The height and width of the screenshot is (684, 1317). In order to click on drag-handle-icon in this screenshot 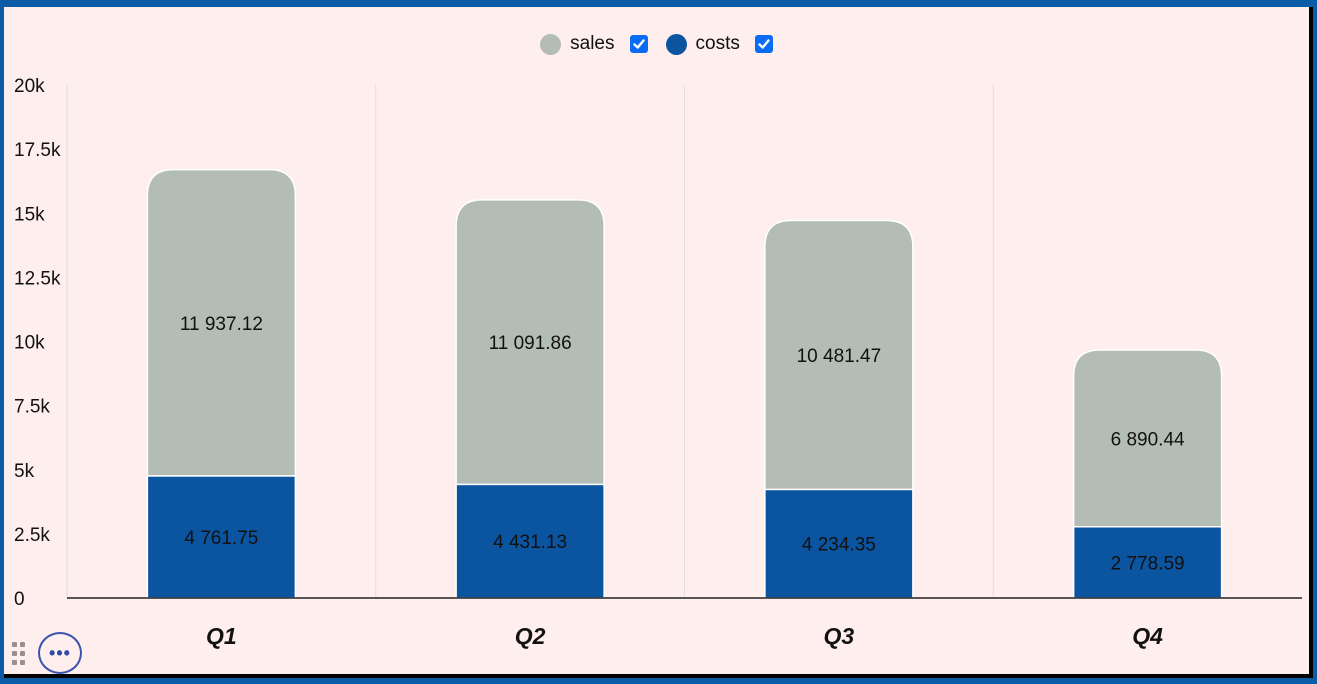, I will do `click(19, 654)`.